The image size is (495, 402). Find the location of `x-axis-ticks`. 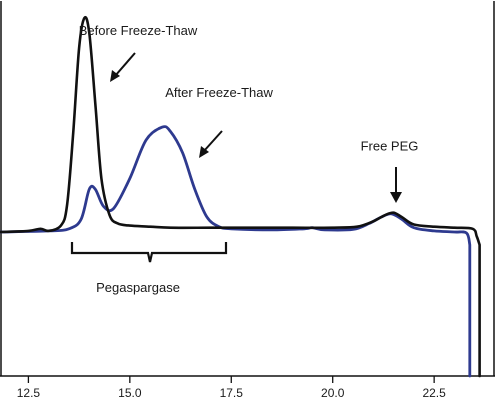

x-axis-ticks is located at coordinates (231, 379).